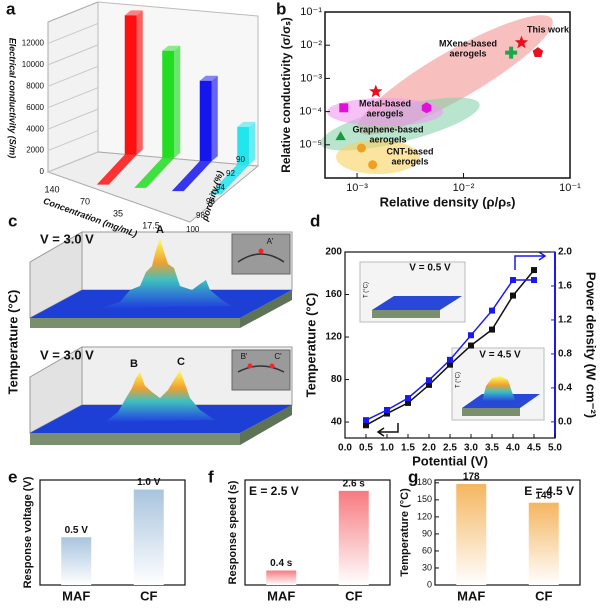  What do you see at coordinates (252, 143) in the screenshot?
I see `bar-side` at bounding box center [252, 143].